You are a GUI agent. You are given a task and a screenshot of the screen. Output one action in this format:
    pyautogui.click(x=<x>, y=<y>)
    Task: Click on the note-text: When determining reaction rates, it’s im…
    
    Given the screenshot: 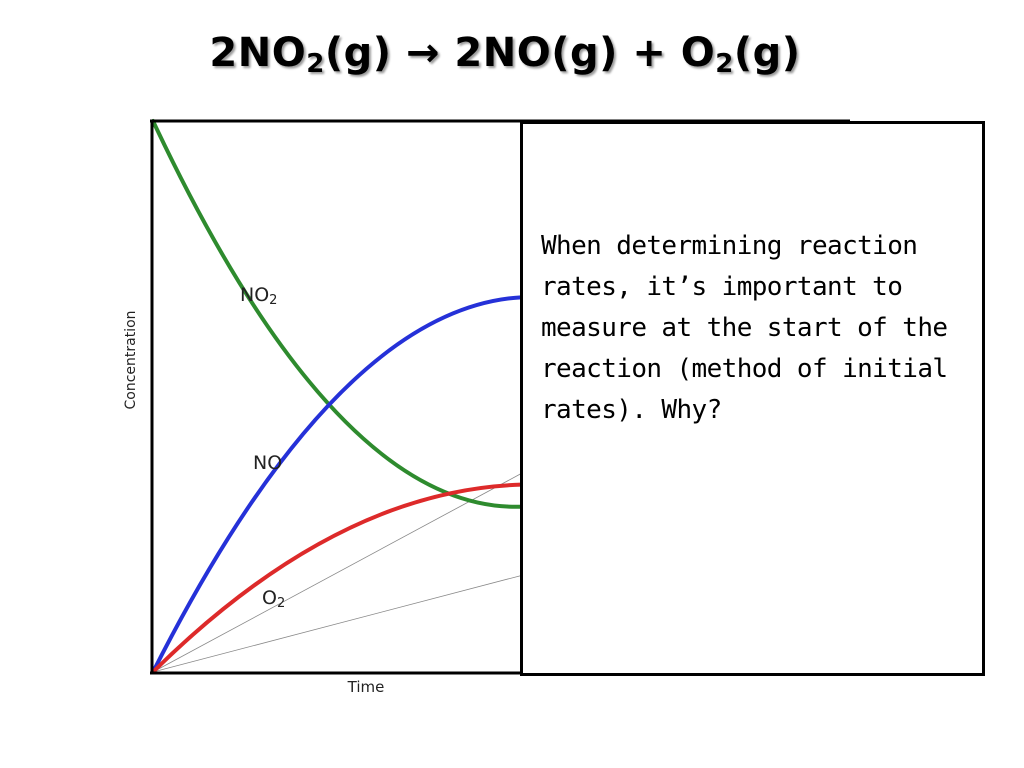 What is the action you would take?
    pyautogui.click(x=744, y=328)
    